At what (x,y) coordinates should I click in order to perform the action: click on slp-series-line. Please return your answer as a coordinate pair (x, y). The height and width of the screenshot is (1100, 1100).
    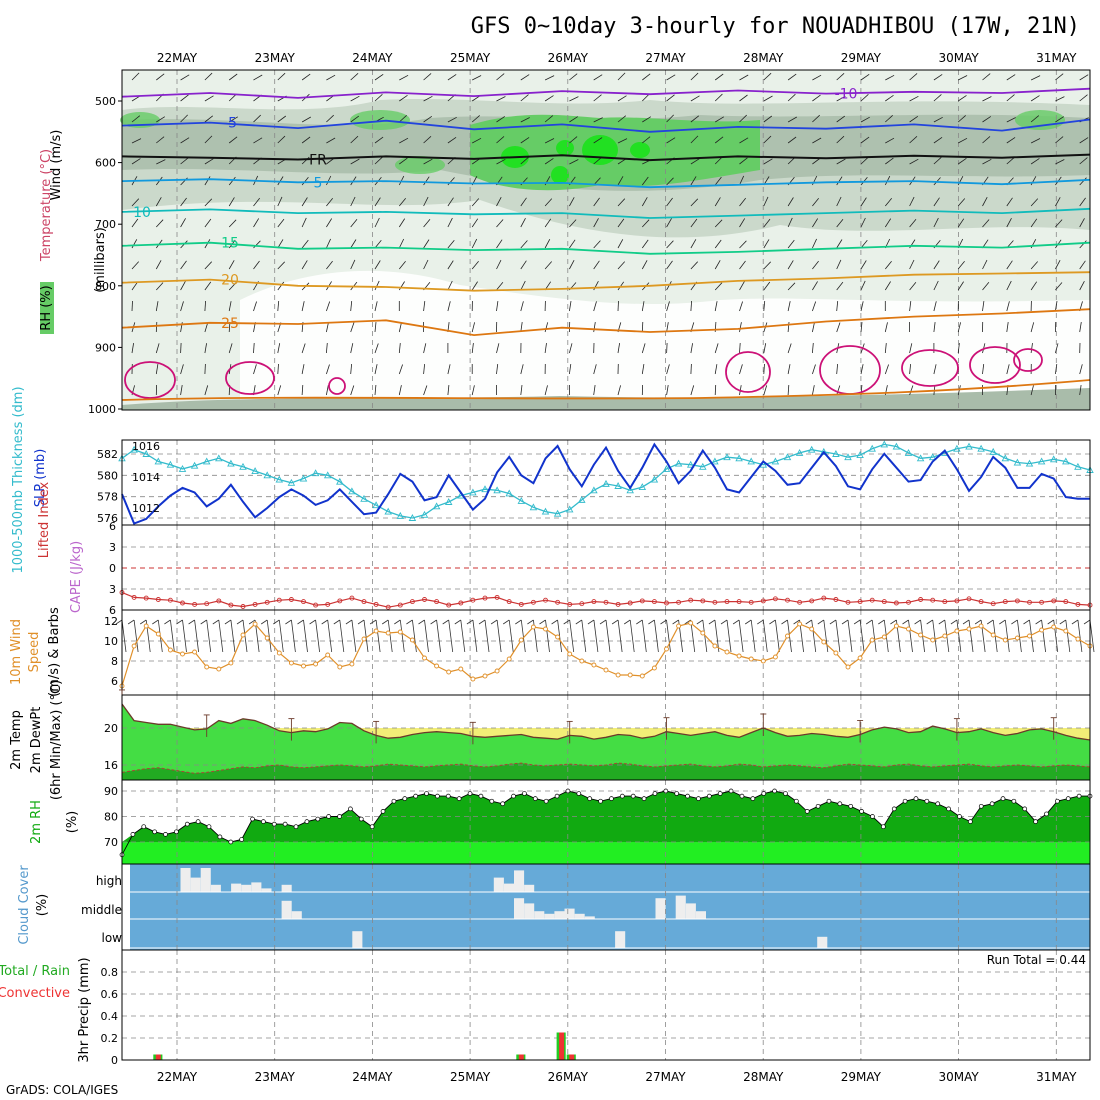
    Looking at the image, I should click on (605, 483).